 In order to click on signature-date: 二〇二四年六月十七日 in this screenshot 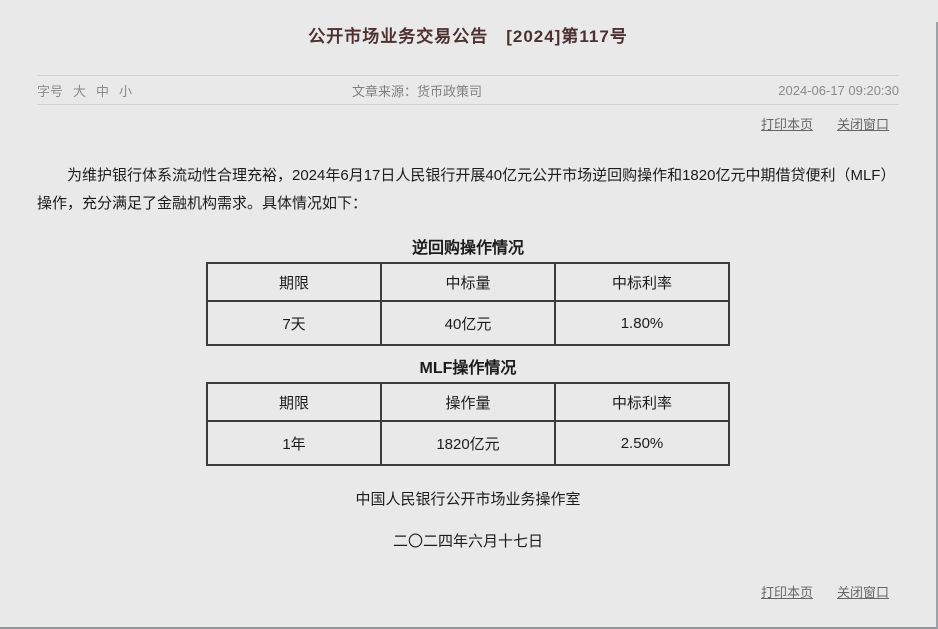, I will do `click(467, 541)`.